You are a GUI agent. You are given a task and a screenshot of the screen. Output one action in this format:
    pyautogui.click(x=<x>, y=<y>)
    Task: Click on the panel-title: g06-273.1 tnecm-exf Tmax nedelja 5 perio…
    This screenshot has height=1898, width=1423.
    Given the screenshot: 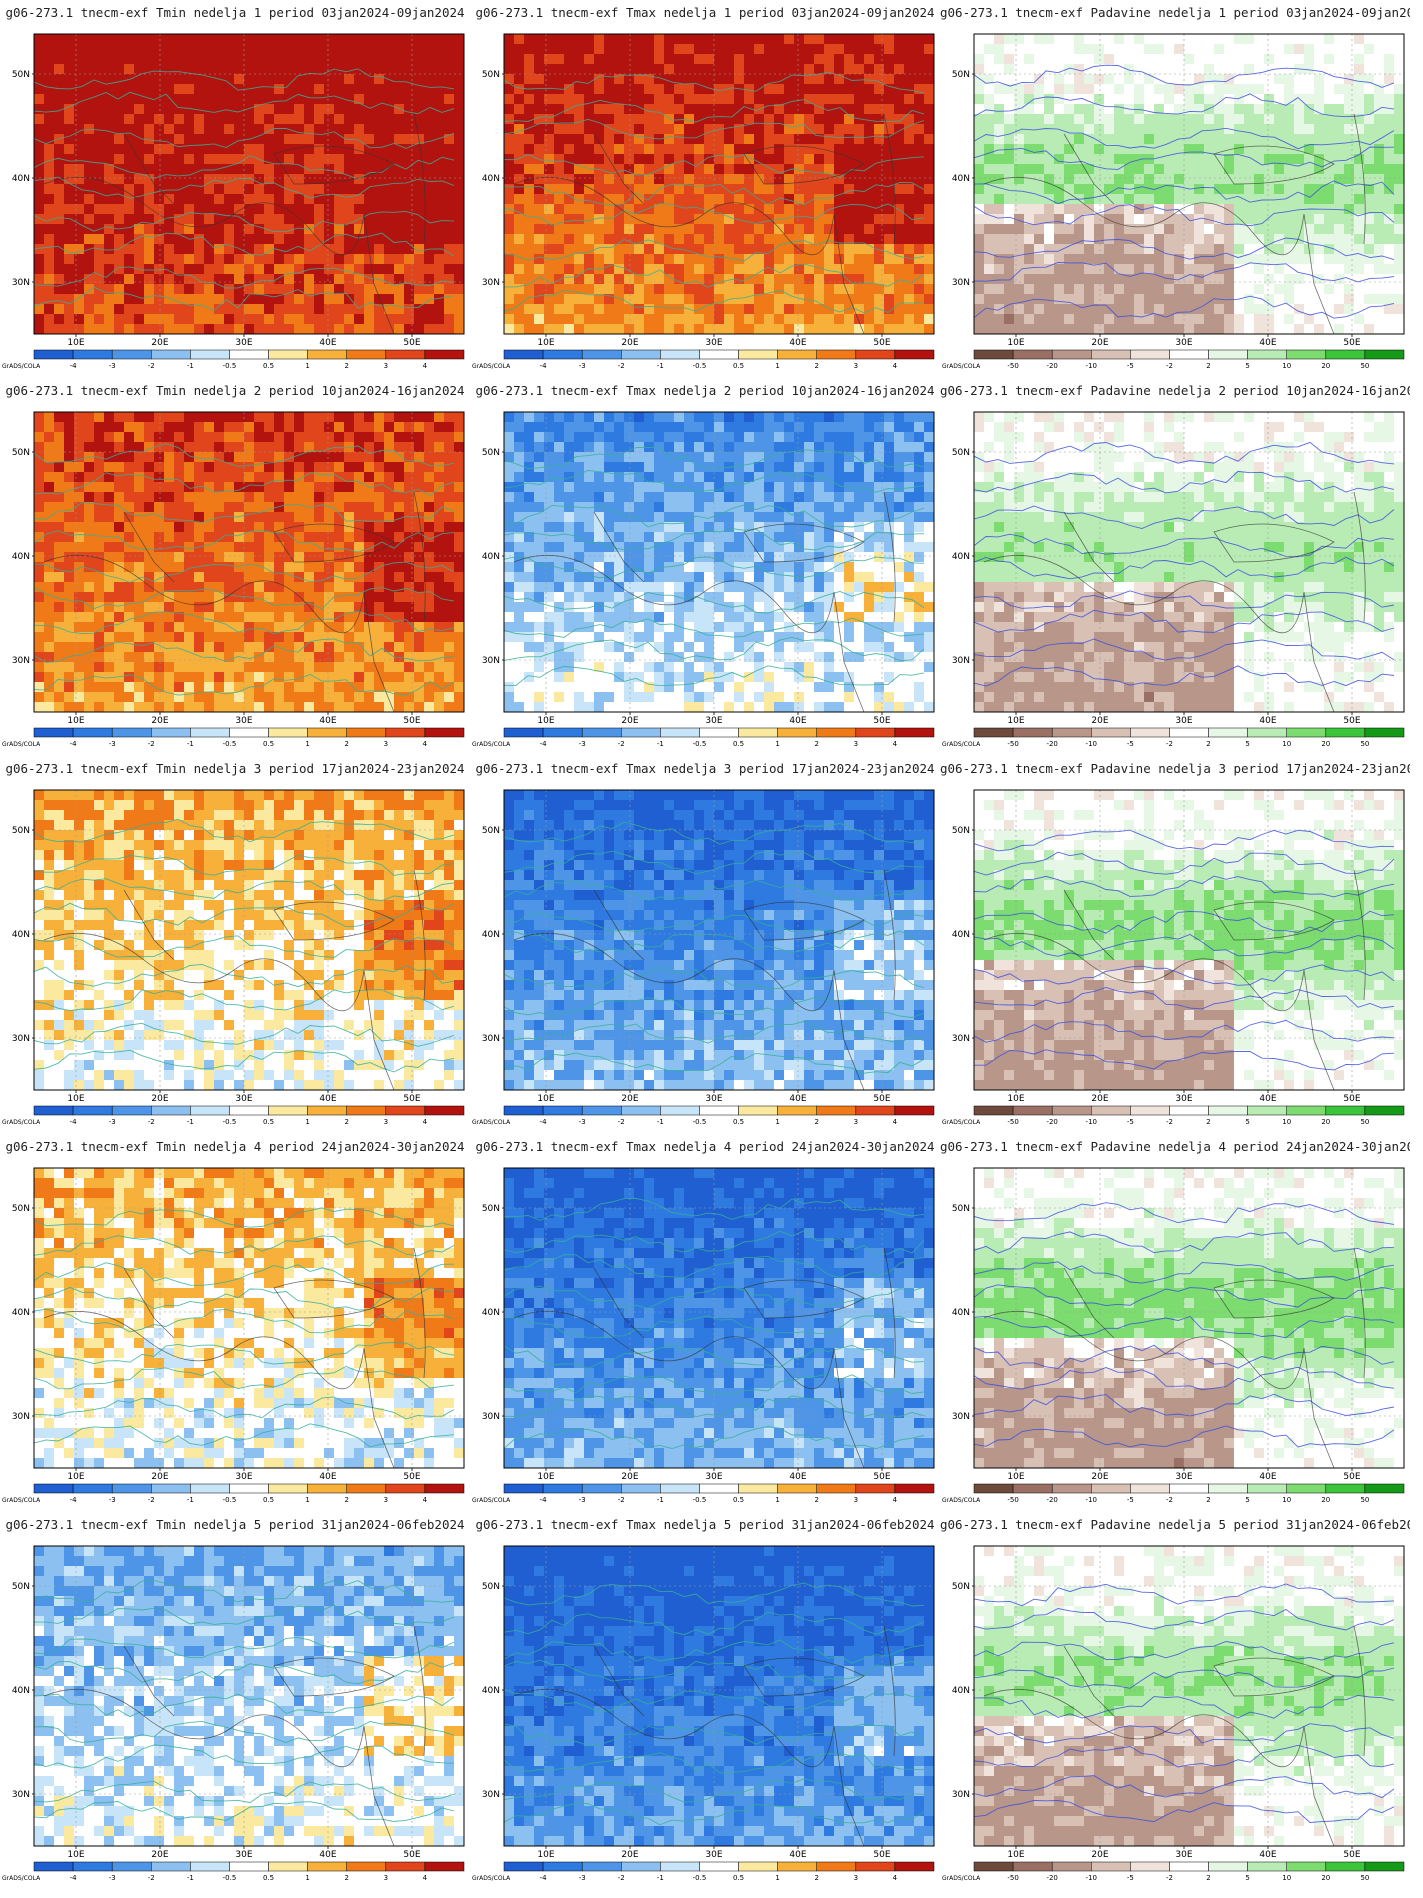 What is the action you would take?
    pyautogui.click(x=705, y=1526)
    